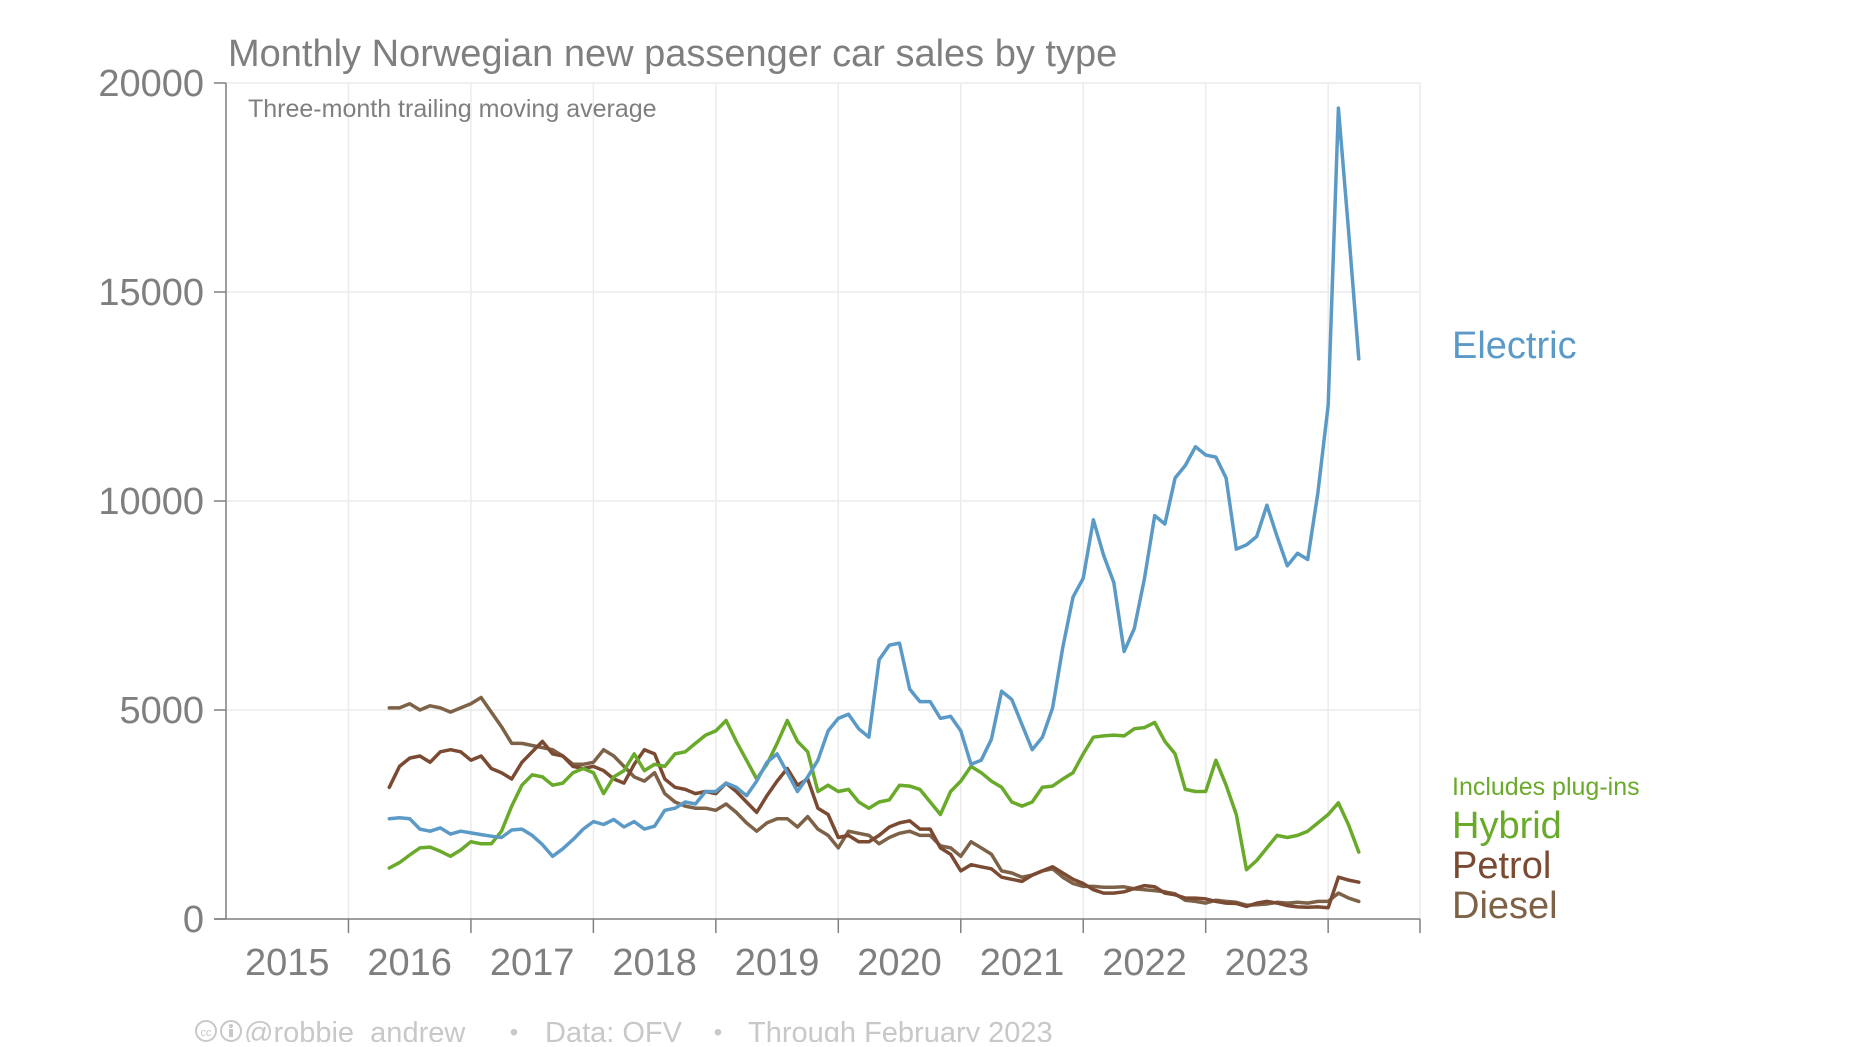 This screenshot has height=1047, width=1852. I want to click on footer-source: Data: OFV, so click(614, 1029).